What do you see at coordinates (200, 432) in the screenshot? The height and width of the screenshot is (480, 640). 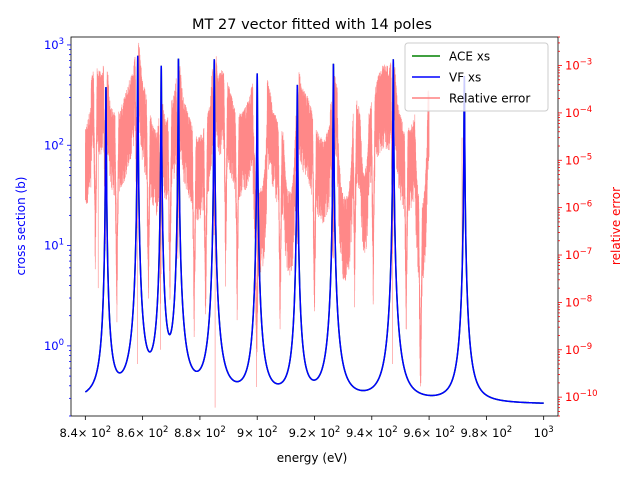 I see `x-tick-label-2: 8.8× 102` at bounding box center [200, 432].